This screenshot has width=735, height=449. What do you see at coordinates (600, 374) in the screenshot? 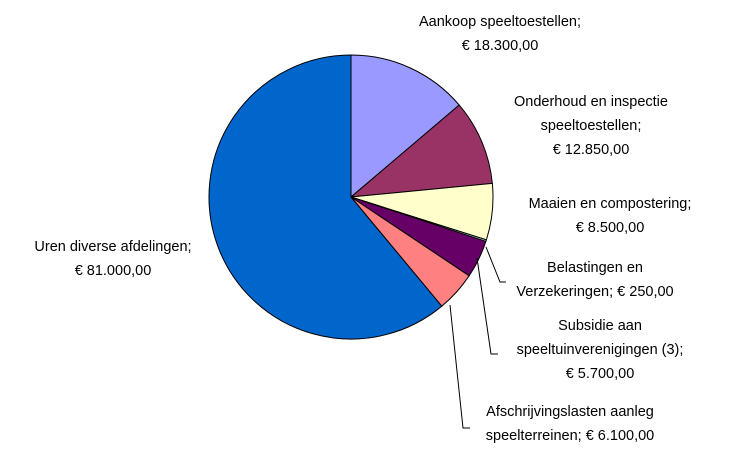
I see `value-label: € 5.700,00` at bounding box center [600, 374].